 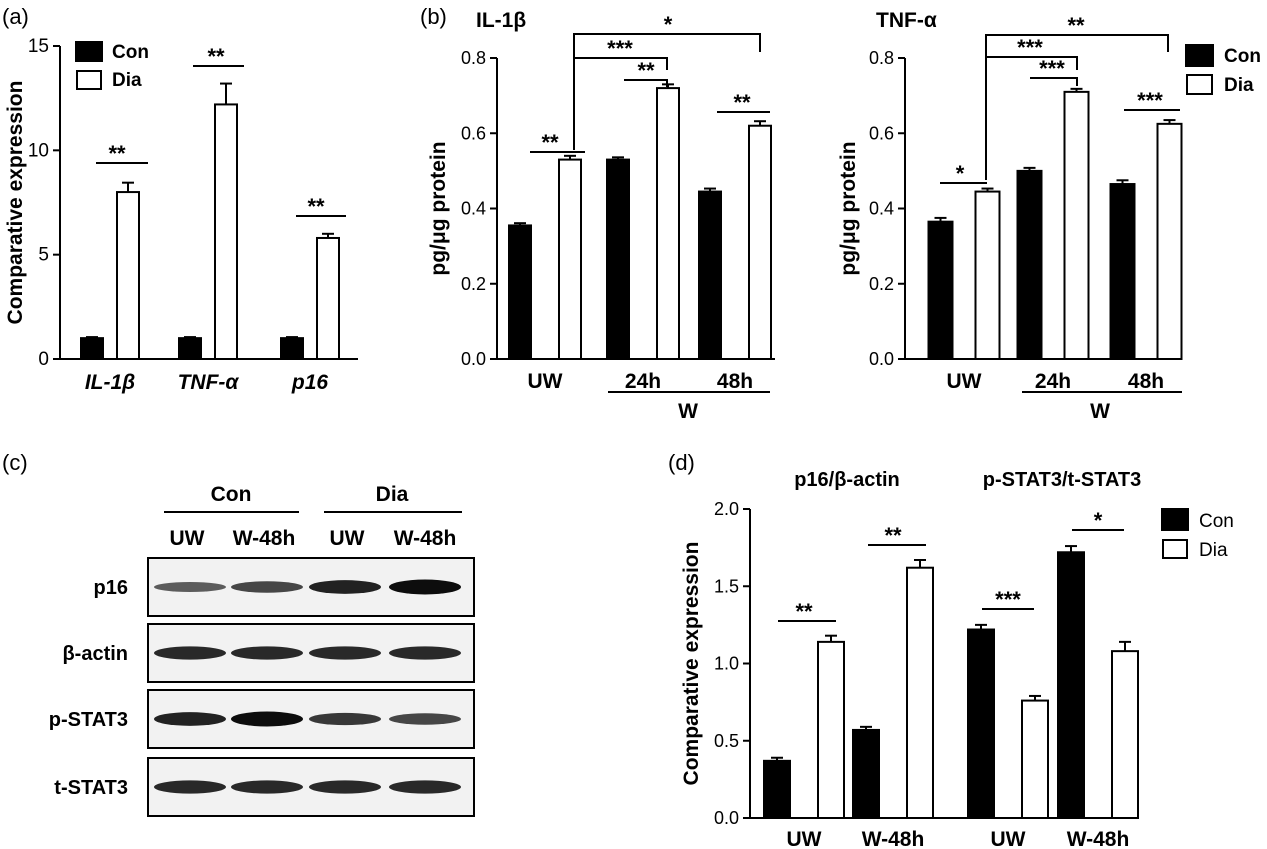 What do you see at coordinates (726, 818) in the screenshot?
I see `cd-ytick-label-0: 0.0` at bounding box center [726, 818].